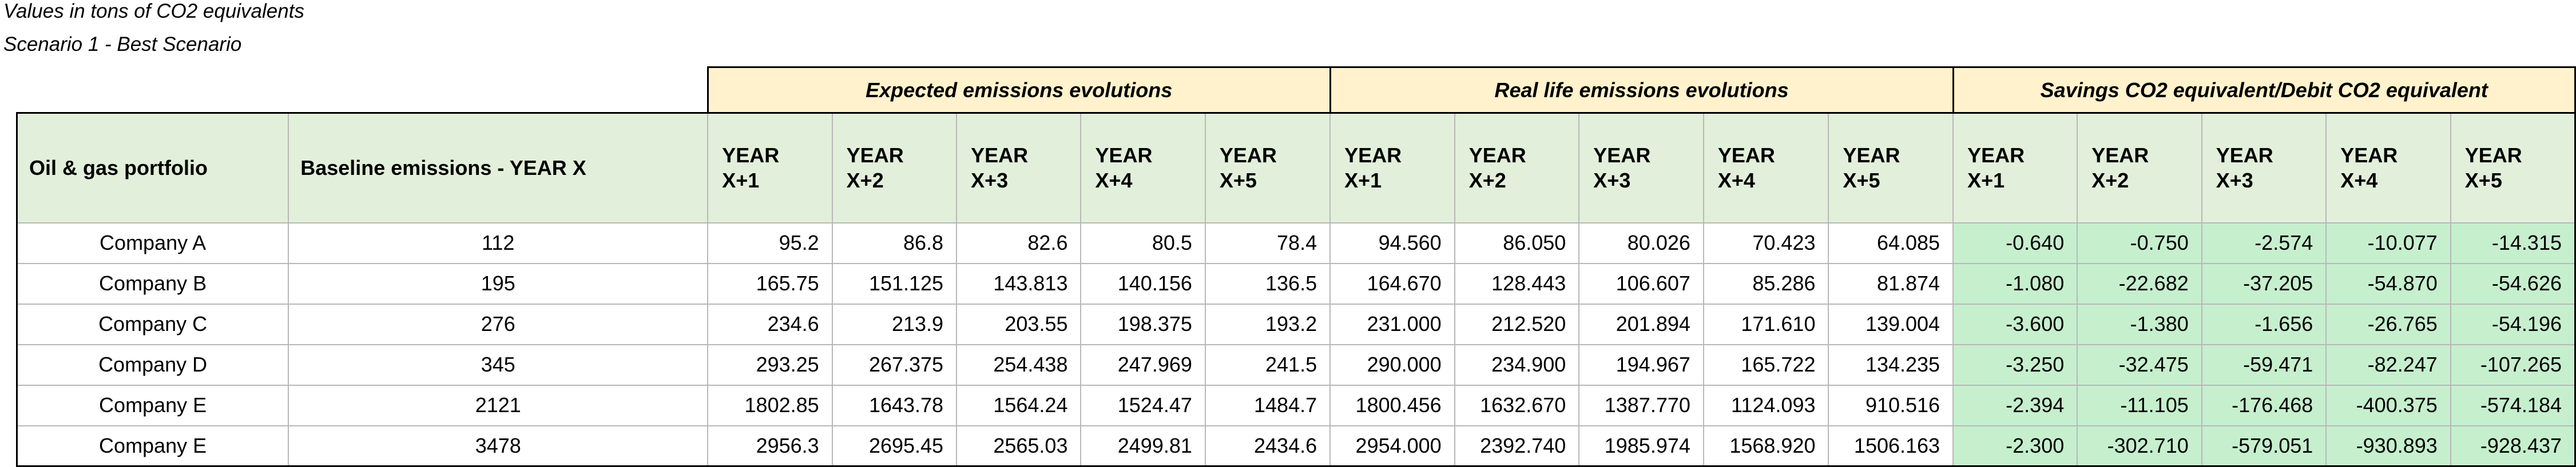  I want to click on year-offset: X+4, so click(1736, 180).